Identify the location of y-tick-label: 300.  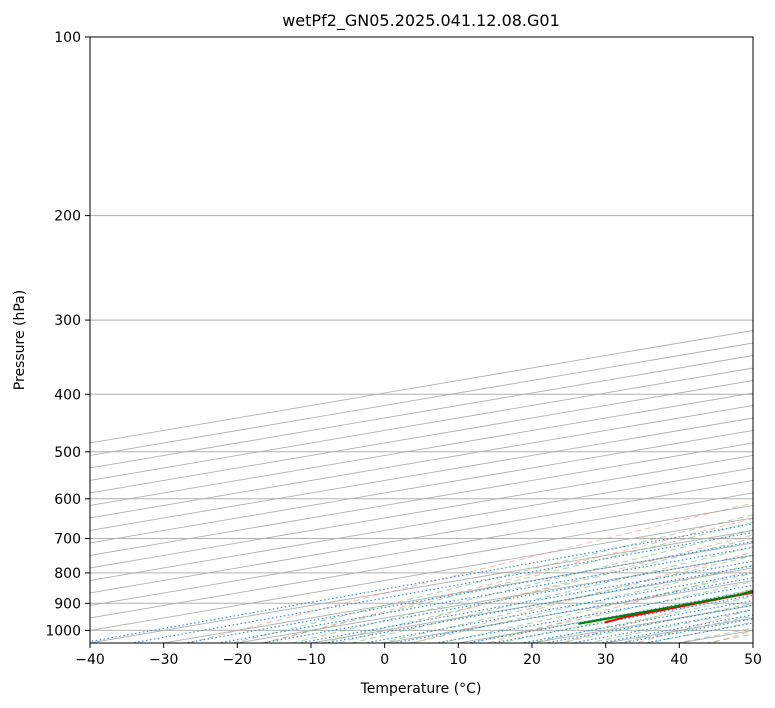
(67, 321).